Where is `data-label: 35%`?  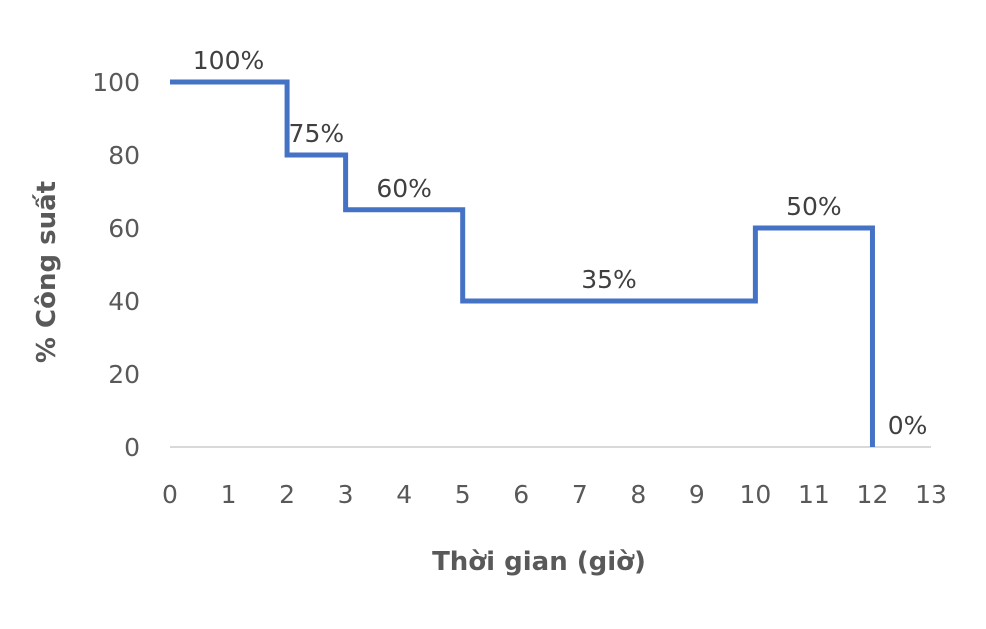
data-label: 35% is located at coordinates (609, 279).